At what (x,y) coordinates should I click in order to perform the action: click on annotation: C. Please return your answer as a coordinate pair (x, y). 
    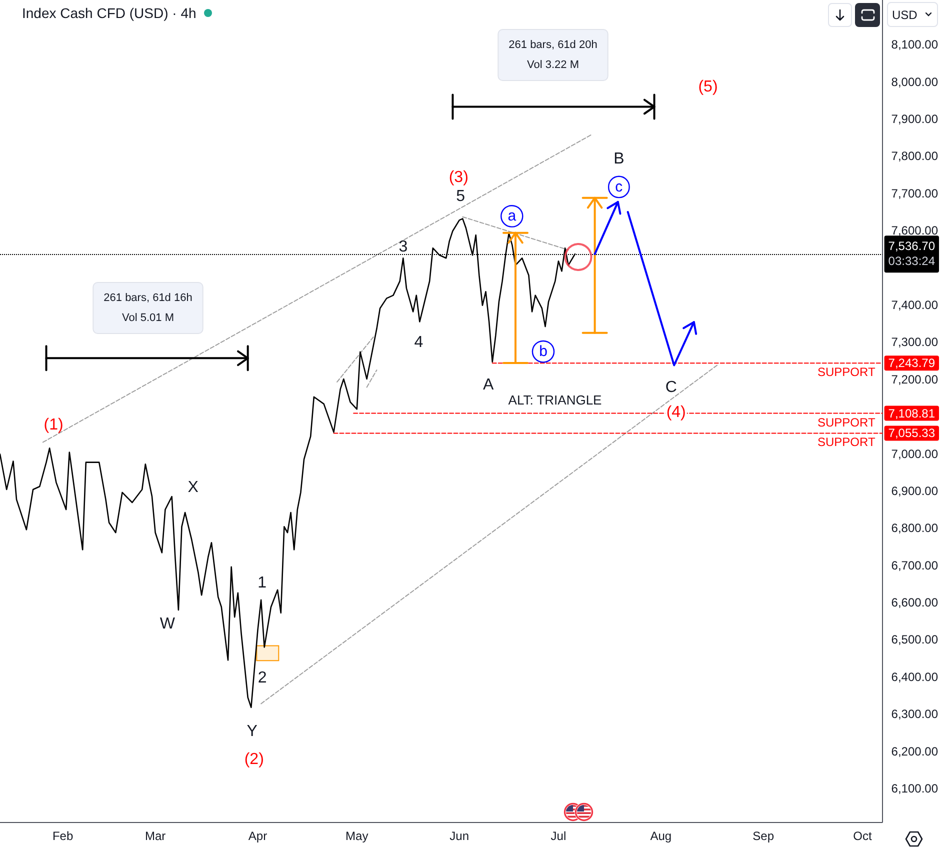
    Looking at the image, I should click on (671, 387).